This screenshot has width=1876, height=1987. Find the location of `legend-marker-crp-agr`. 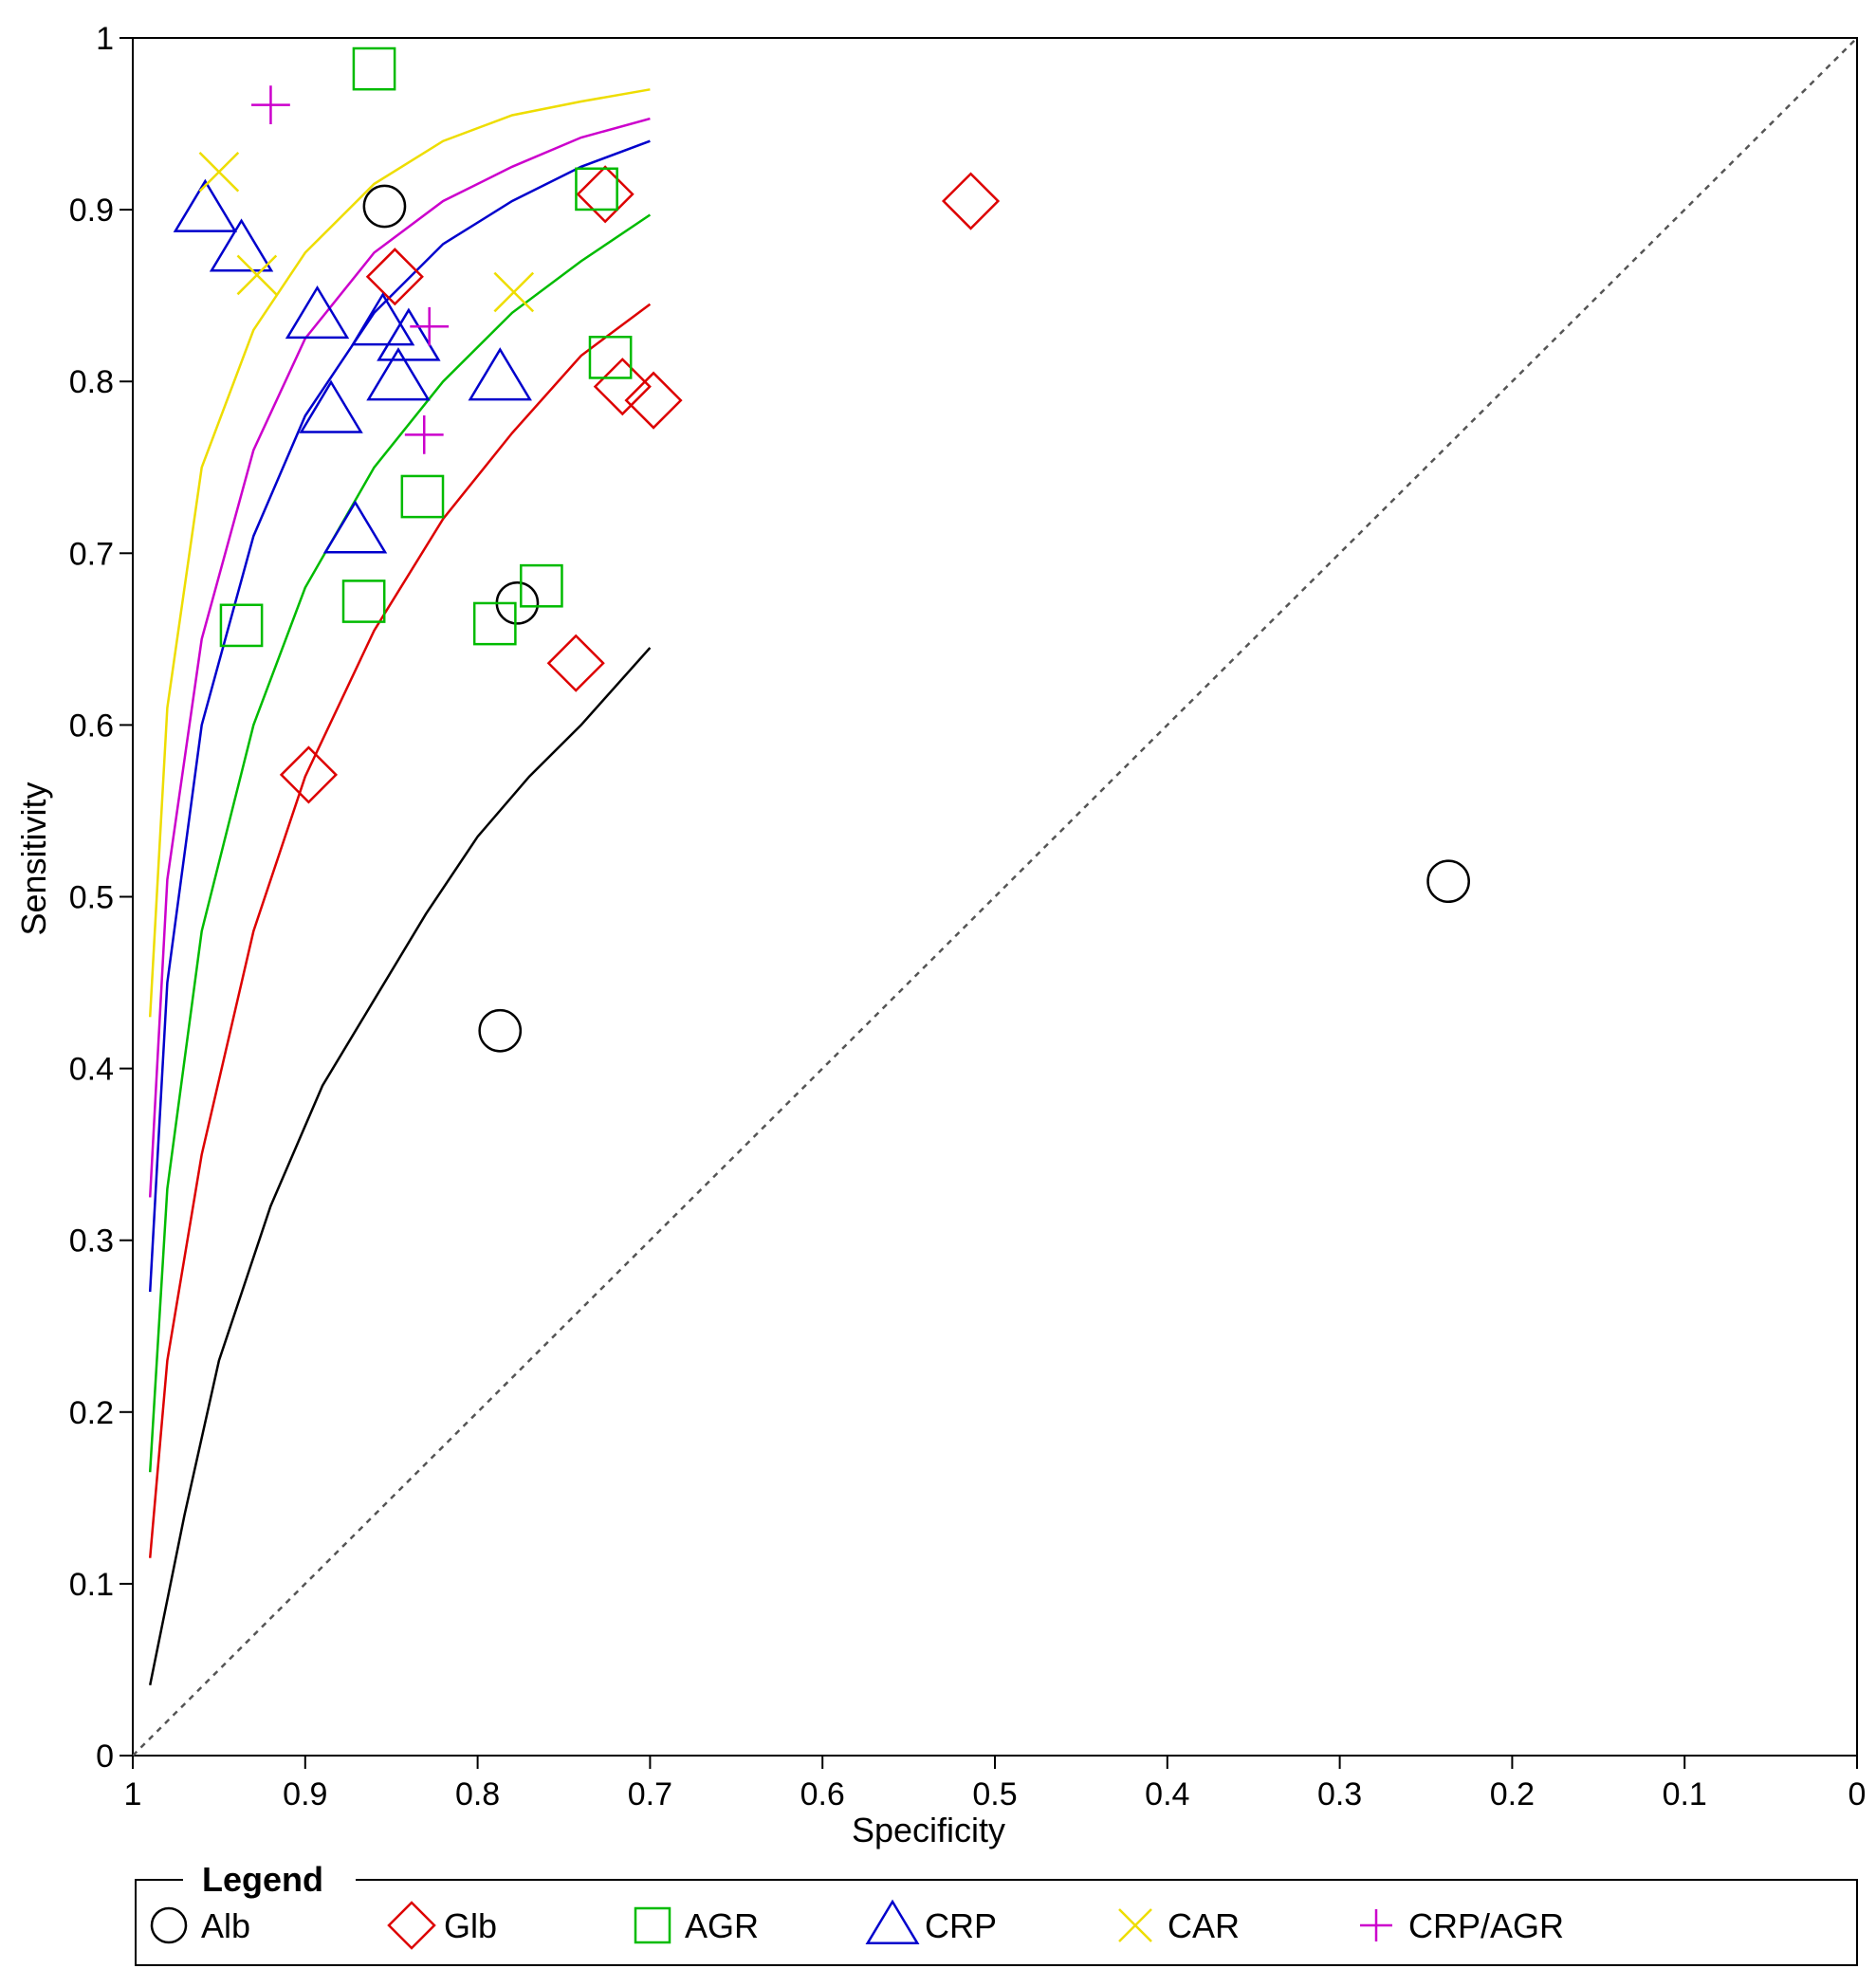

legend-marker-crp-agr is located at coordinates (1376, 1925).